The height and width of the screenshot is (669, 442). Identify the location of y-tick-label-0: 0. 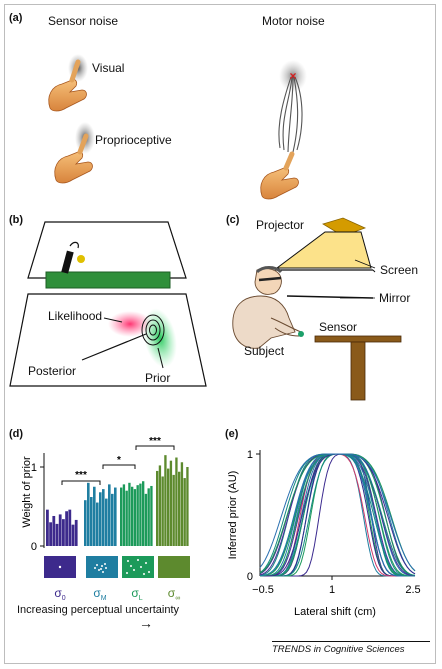
(250, 577).